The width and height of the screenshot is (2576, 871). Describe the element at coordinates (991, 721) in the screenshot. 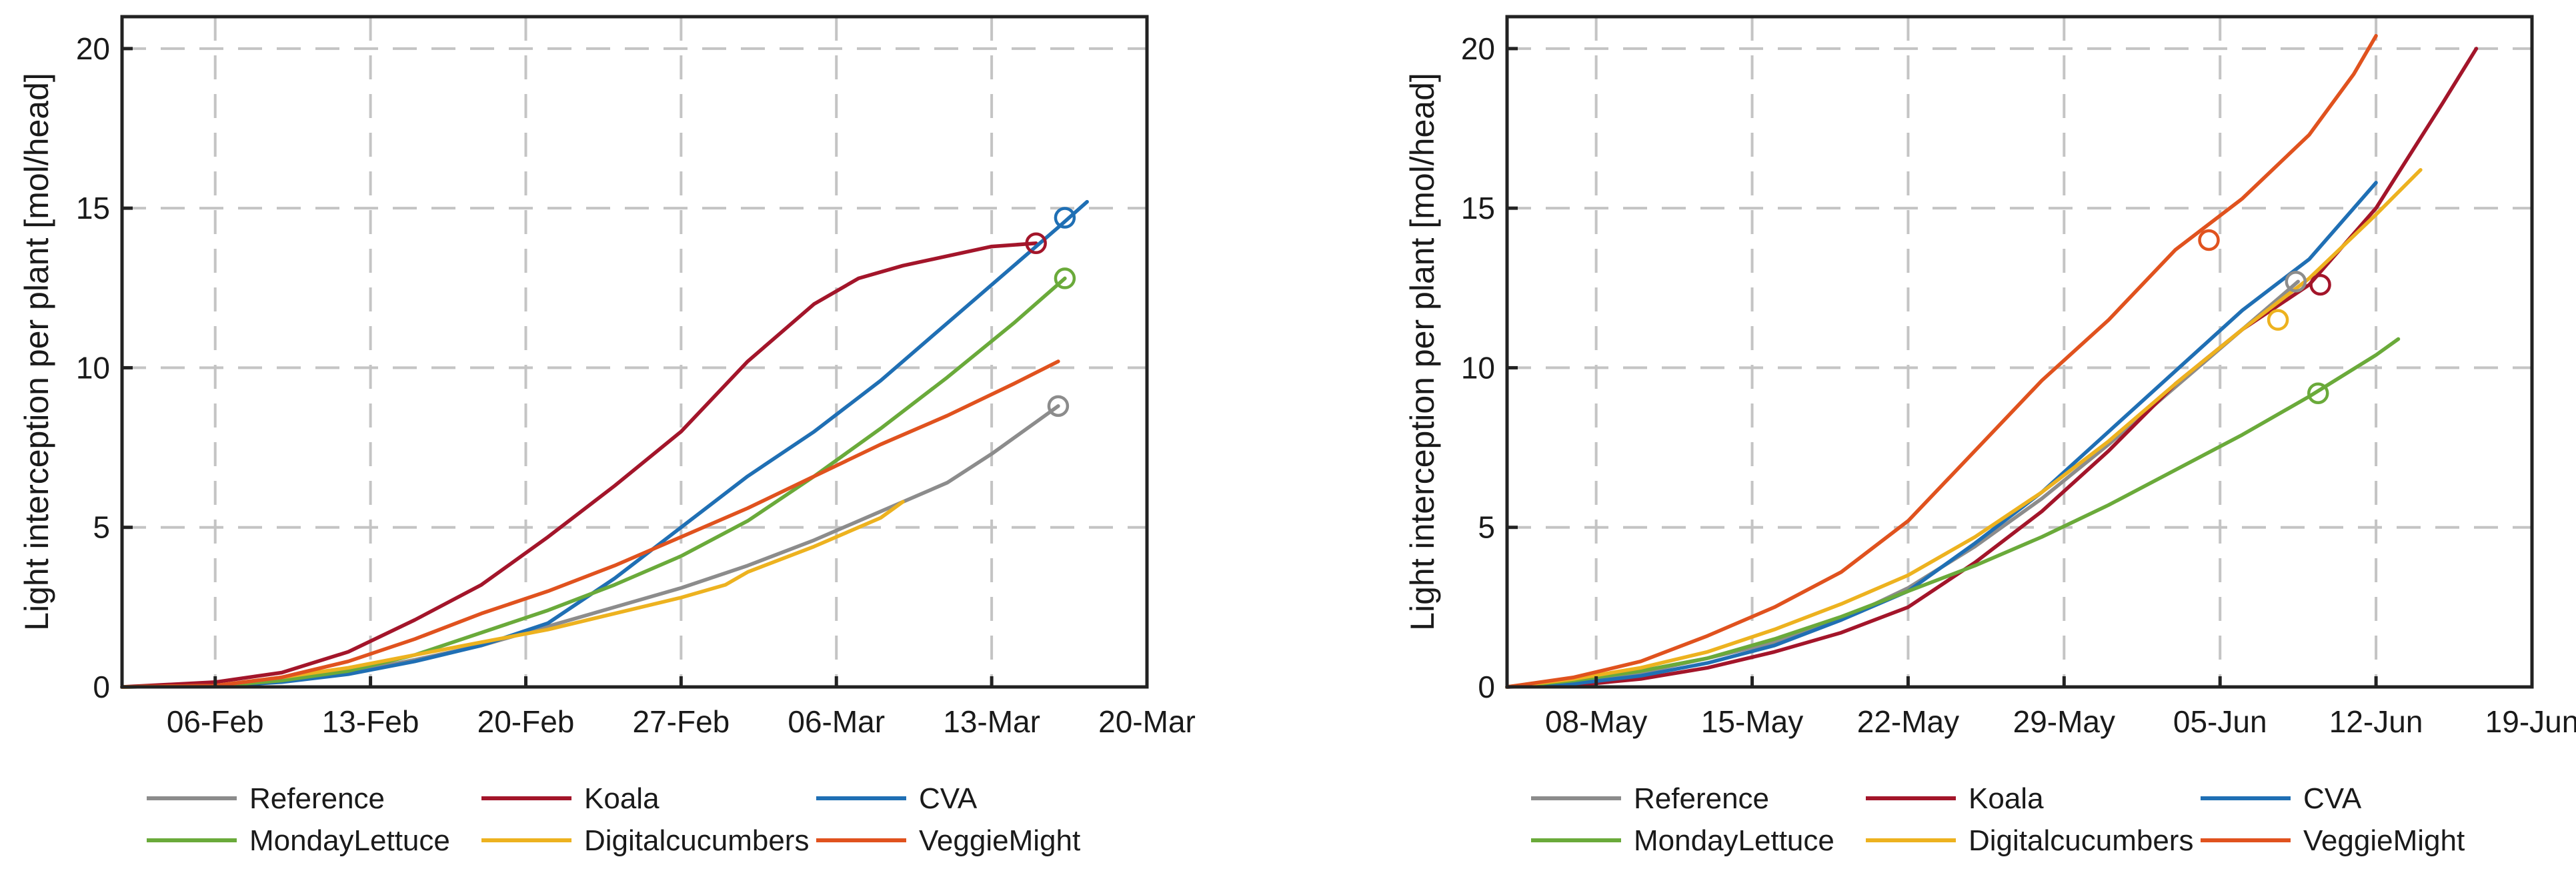

I see `x-tick-label: 13-Mar` at that location.